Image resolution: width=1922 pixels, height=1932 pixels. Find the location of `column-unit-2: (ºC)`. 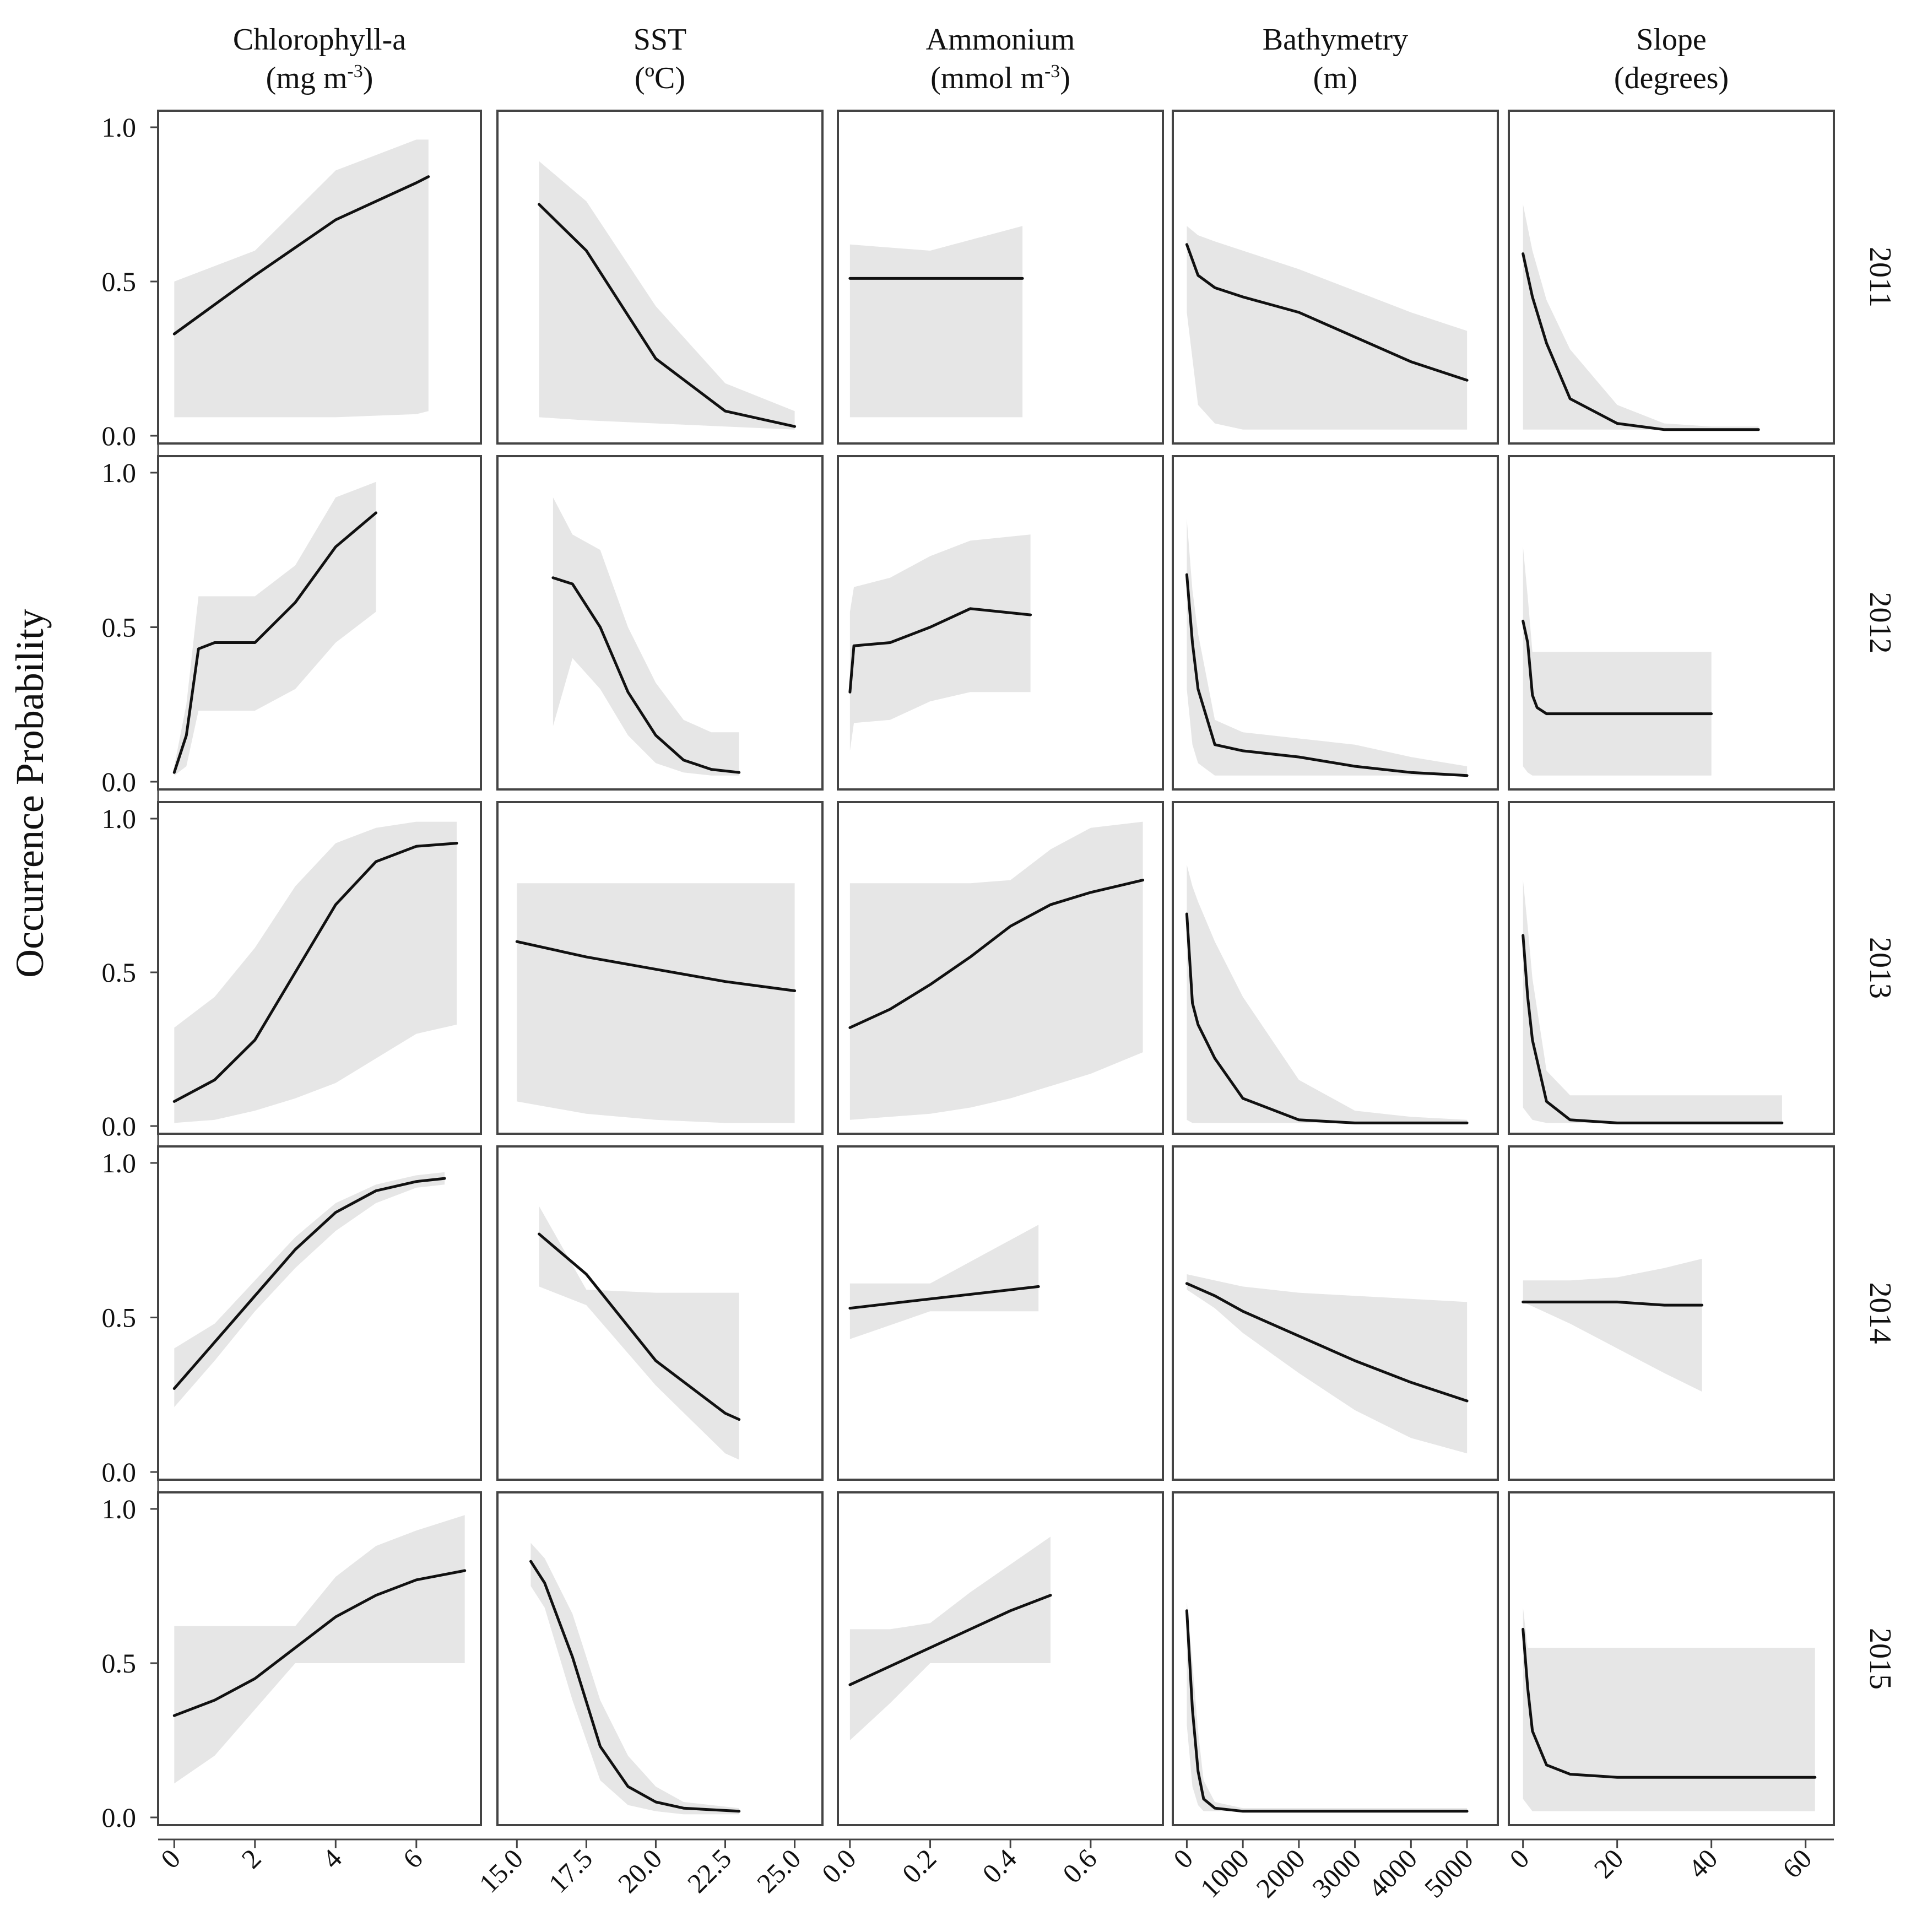

column-unit-2: (ºC) is located at coordinates (660, 78).